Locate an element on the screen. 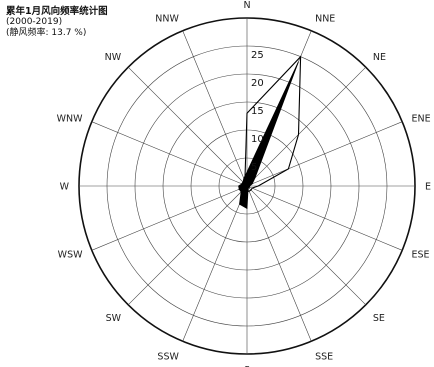 Image resolution: width=434 pixels, height=367 pixels. direction-label-sw: SW is located at coordinates (114, 318).